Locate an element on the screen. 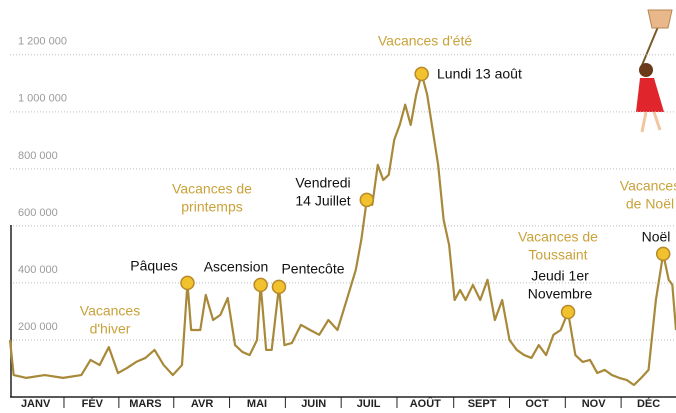 The image size is (676, 413). event-label: Novembre is located at coordinates (560, 294).